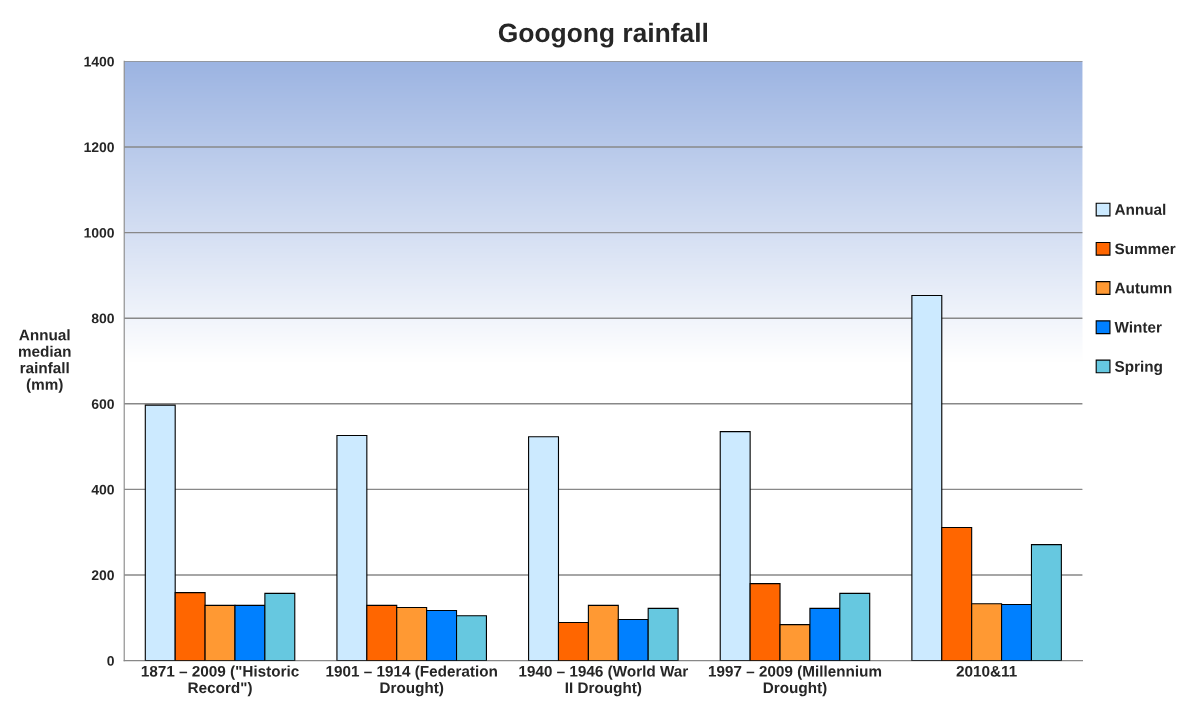 The image size is (1183, 722). Describe the element at coordinates (102, 404) in the screenshot. I see `y-tick-label: 600` at that location.